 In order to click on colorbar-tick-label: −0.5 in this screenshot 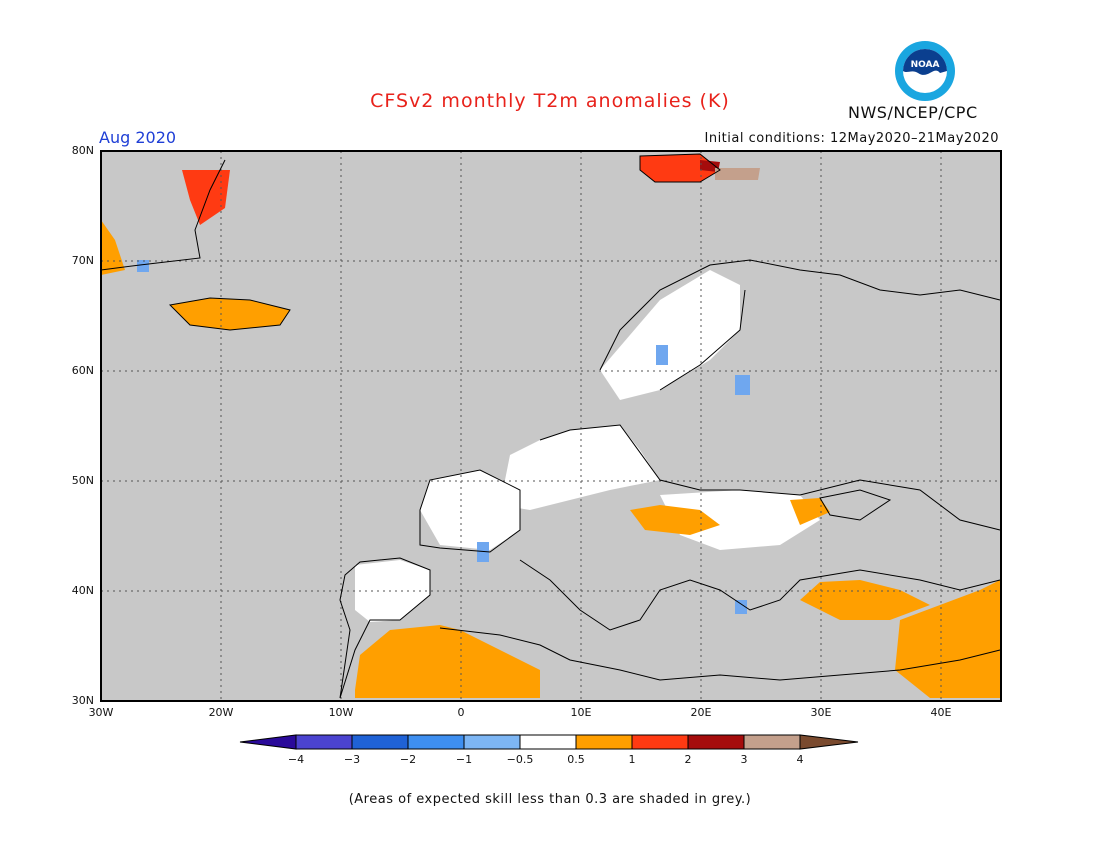, I will do `click(520, 759)`.